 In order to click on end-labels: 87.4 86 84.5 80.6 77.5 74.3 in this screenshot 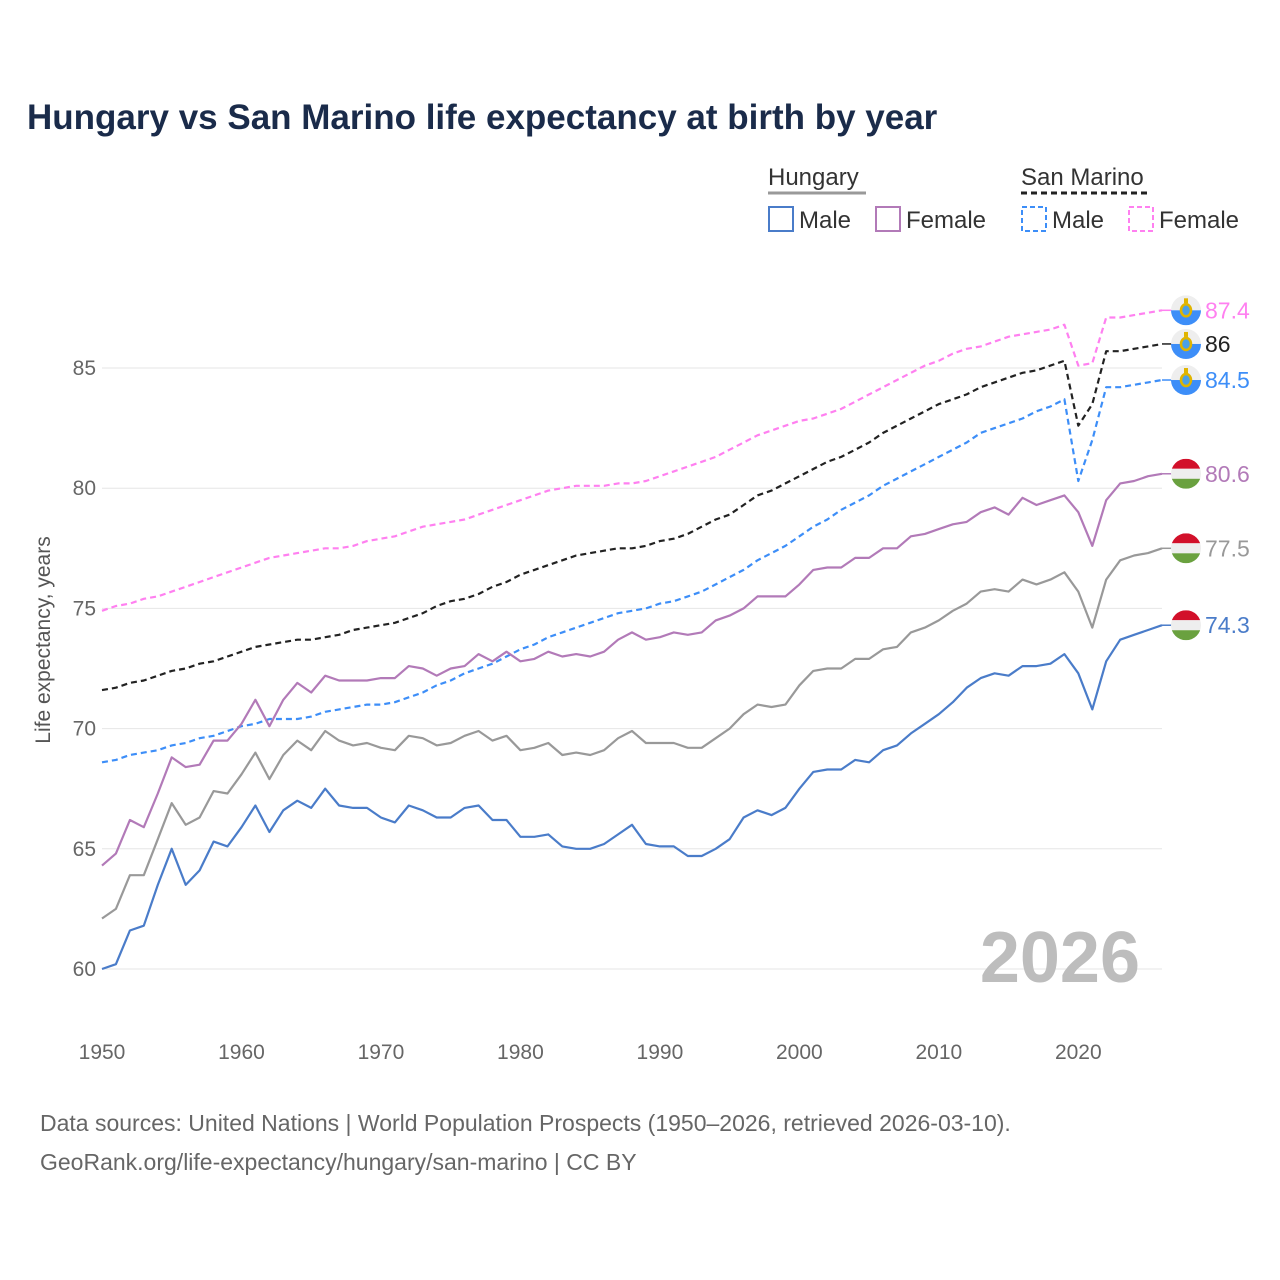, I will do `click(1206, 468)`.